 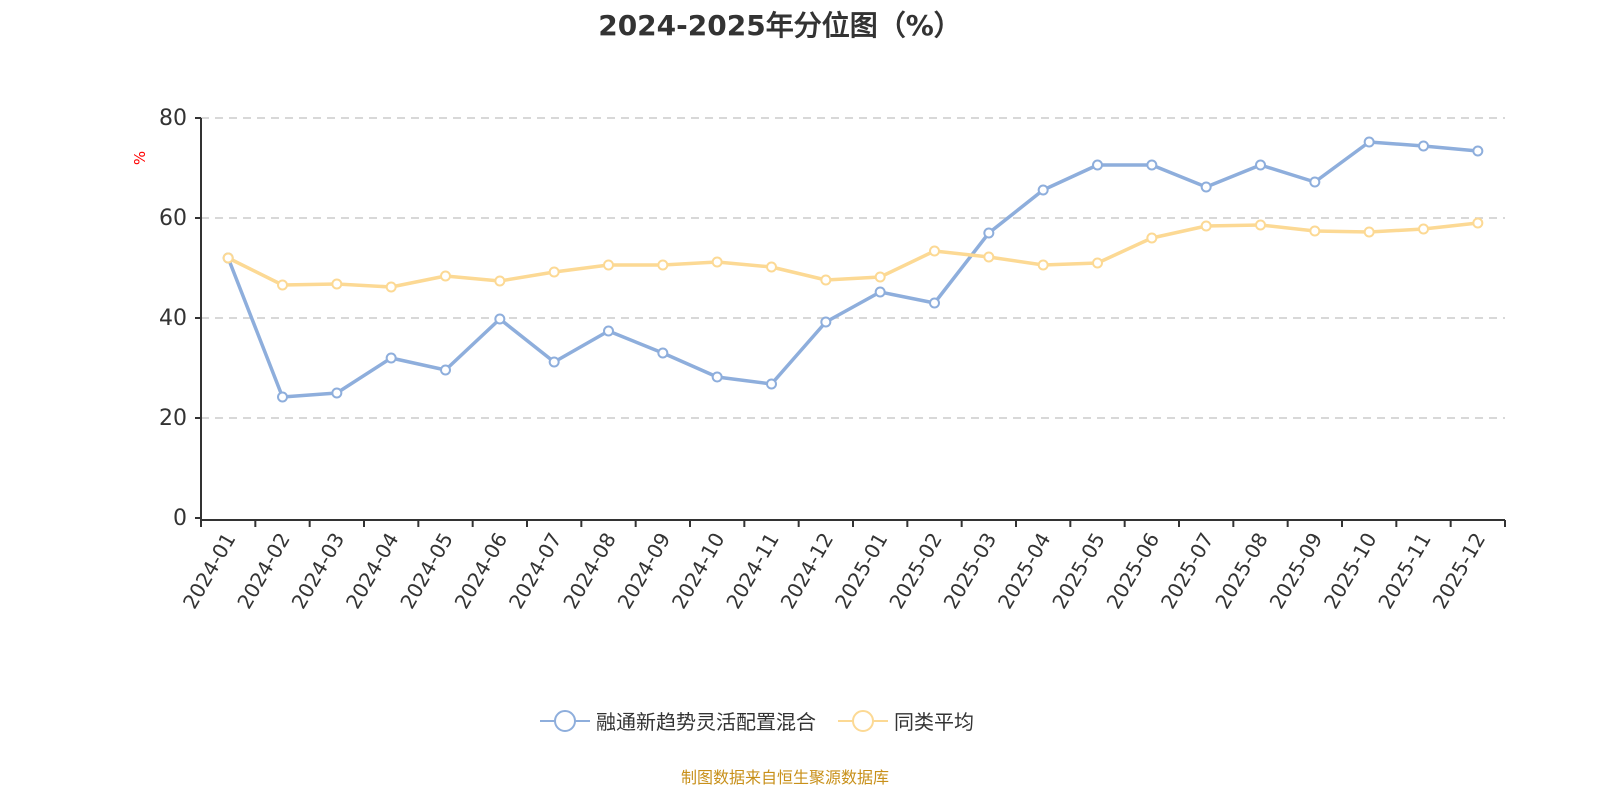 I want to click on x-tick-label: 2024-09, so click(x=644, y=571).